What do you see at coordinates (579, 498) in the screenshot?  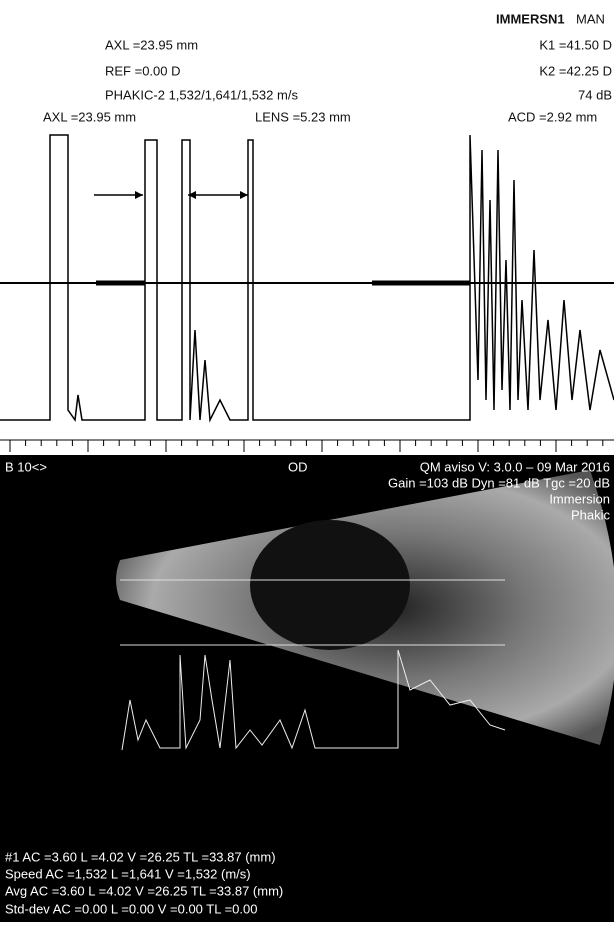 I see `mode: Immersion` at bounding box center [579, 498].